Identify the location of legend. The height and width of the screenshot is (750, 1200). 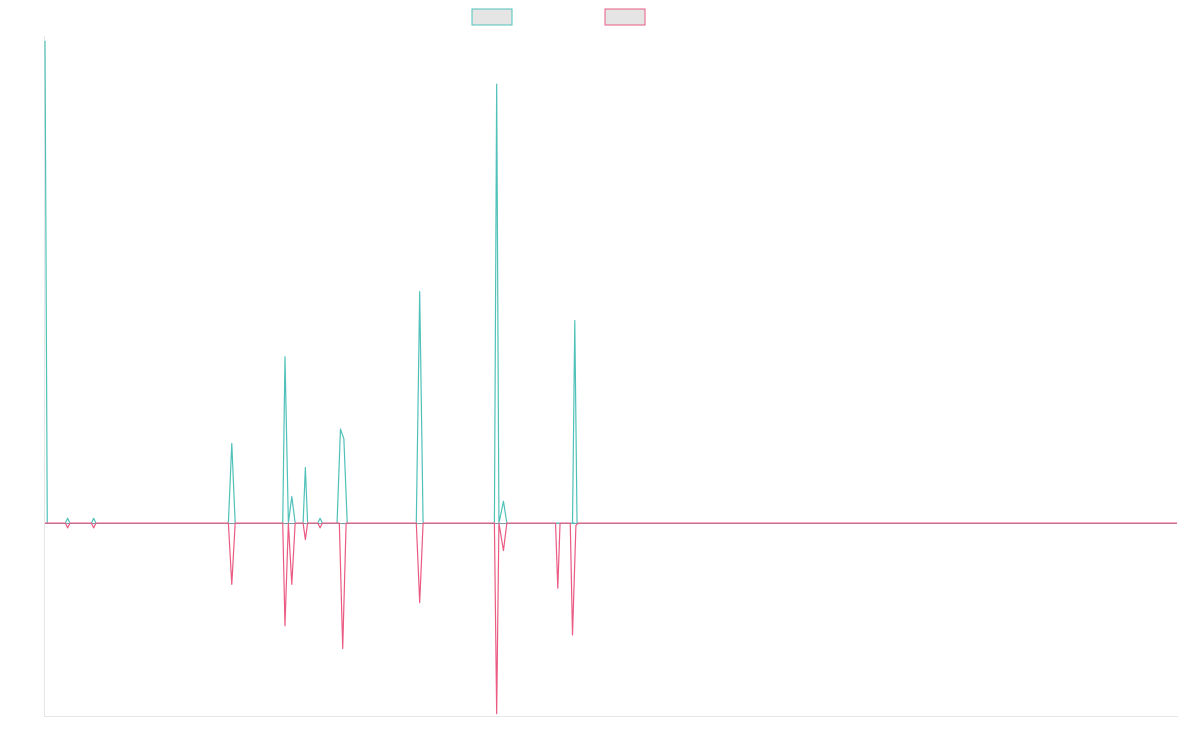
(558, 17).